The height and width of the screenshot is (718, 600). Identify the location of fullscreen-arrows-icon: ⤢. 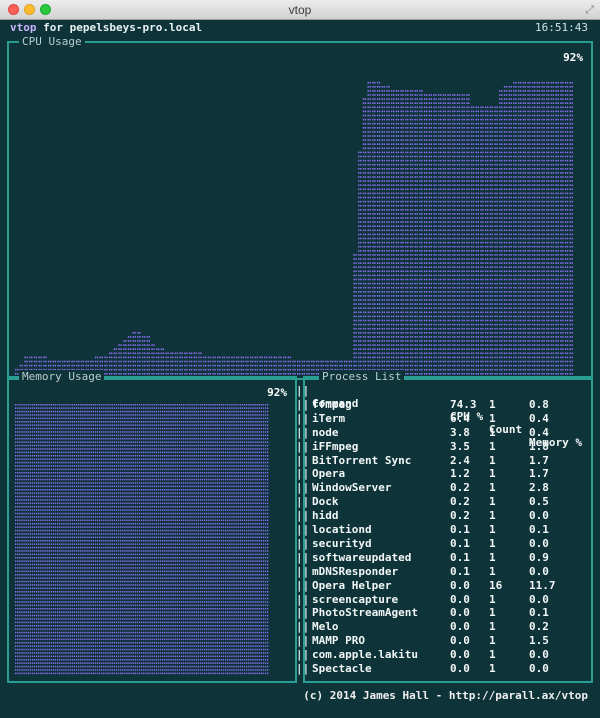
(589, 9).